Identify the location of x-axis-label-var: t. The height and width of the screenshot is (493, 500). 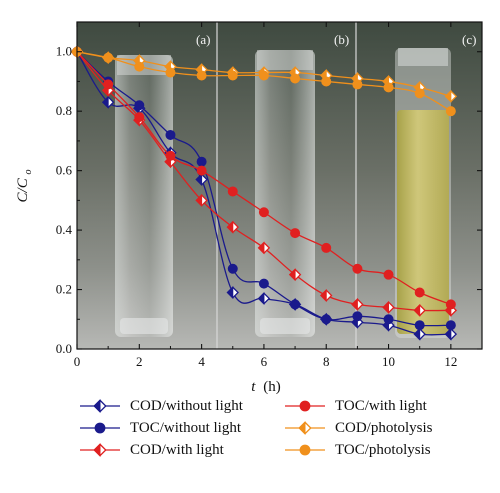
(253, 387).